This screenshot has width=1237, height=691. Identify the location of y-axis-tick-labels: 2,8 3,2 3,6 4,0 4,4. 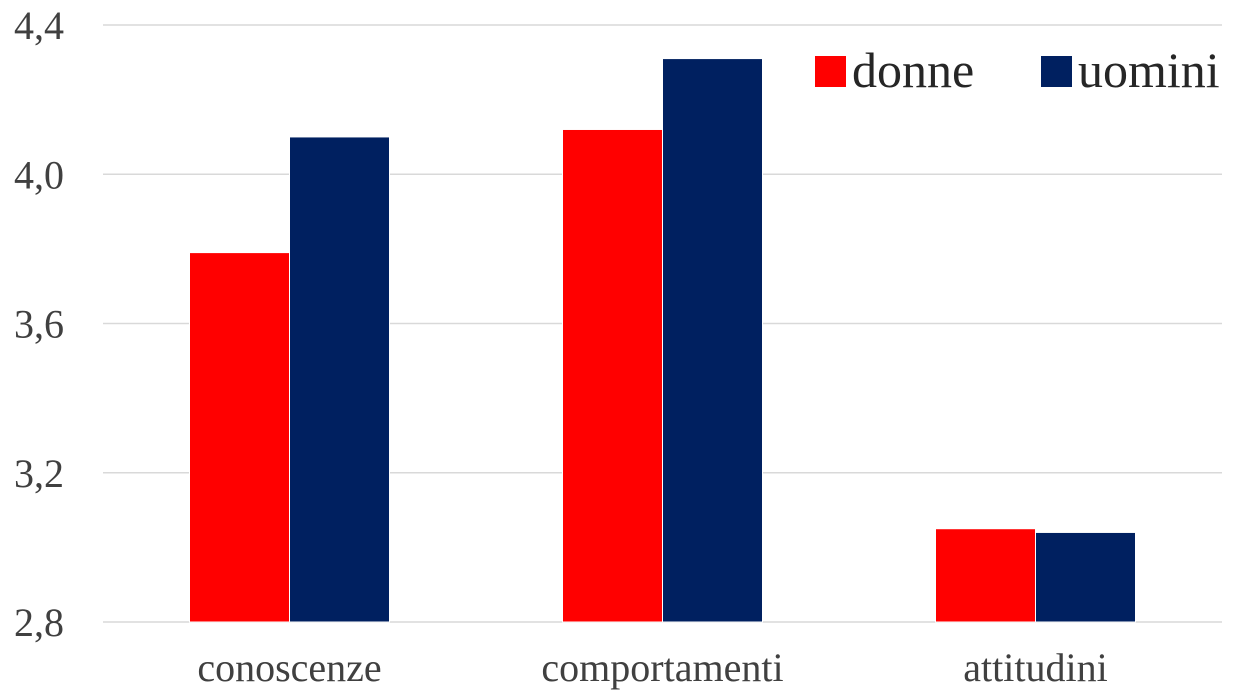
(39, 324).